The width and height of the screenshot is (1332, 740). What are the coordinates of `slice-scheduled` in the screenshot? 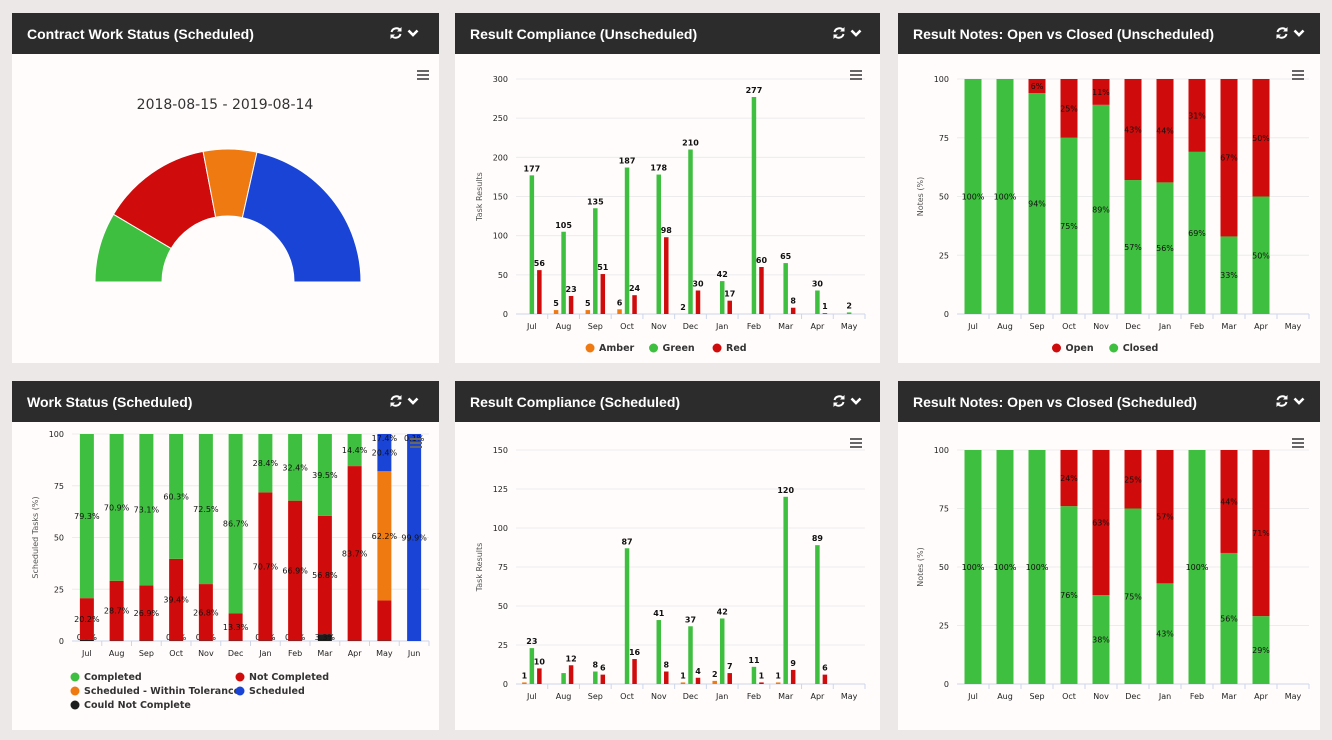 It's located at (301, 217).